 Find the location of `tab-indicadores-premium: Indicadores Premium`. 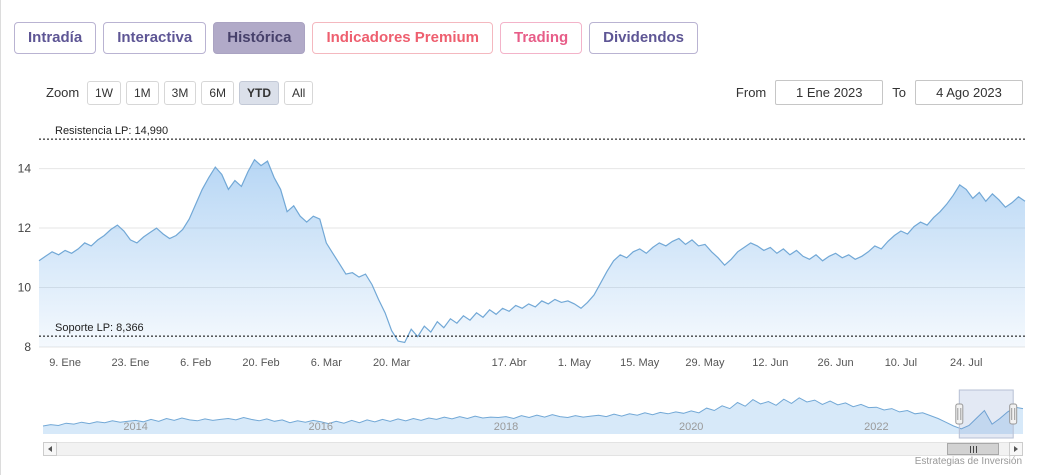

tab-indicadores-premium: Indicadores Premium is located at coordinates (402, 38).